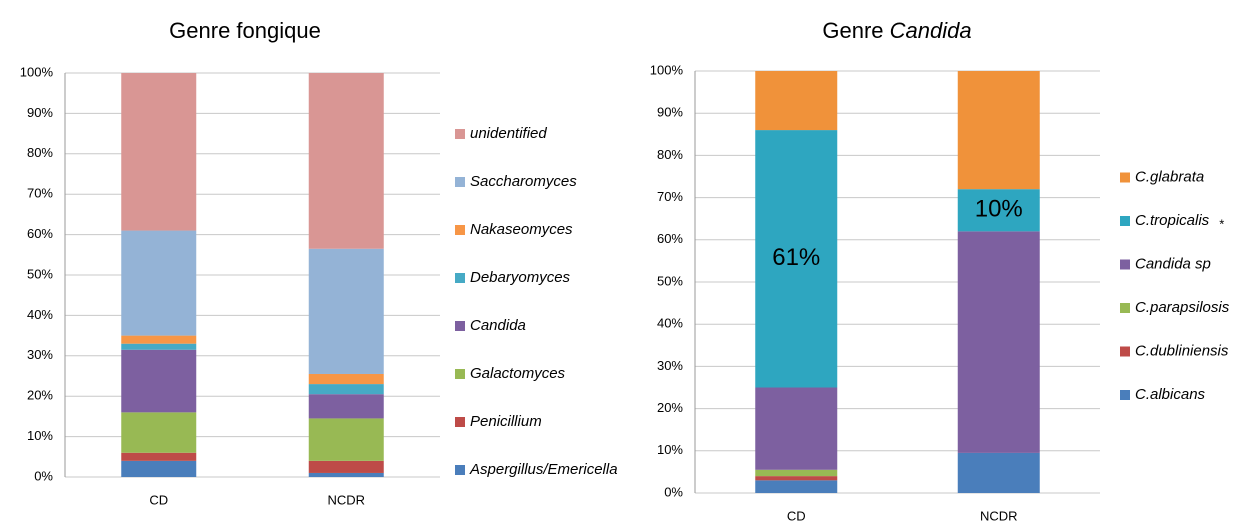  Describe the element at coordinates (1221, 223) in the screenshot. I see `annotation: *` at that location.